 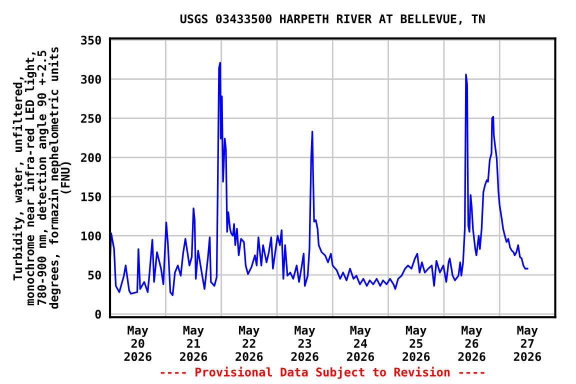 I want to click on y-tick-label: 300, so click(x=91, y=79).